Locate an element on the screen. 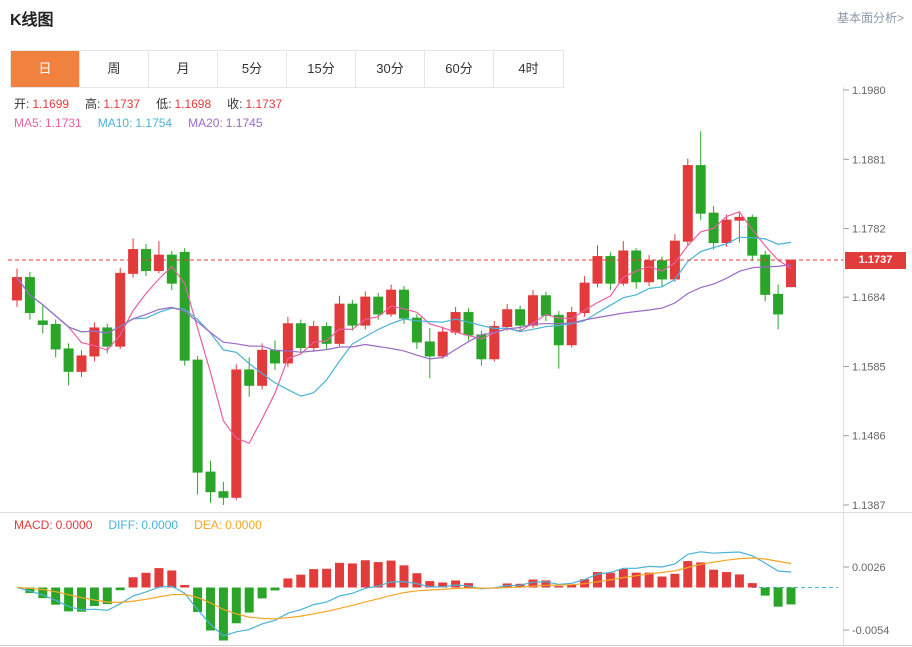  legend-item: 低: 1.1698 is located at coordinates (184, 104).